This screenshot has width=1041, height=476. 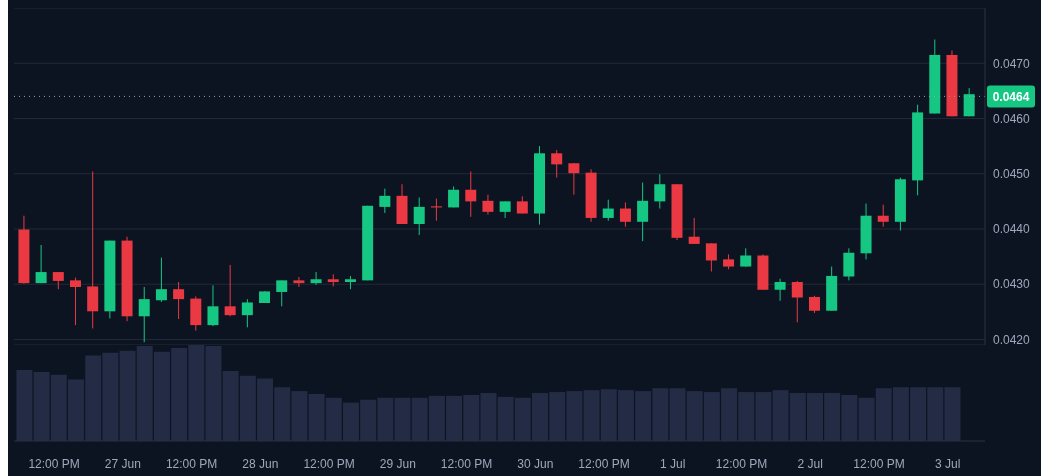 I want to click on x-tick-label: 28 Jun, so click(x=260, y=463).